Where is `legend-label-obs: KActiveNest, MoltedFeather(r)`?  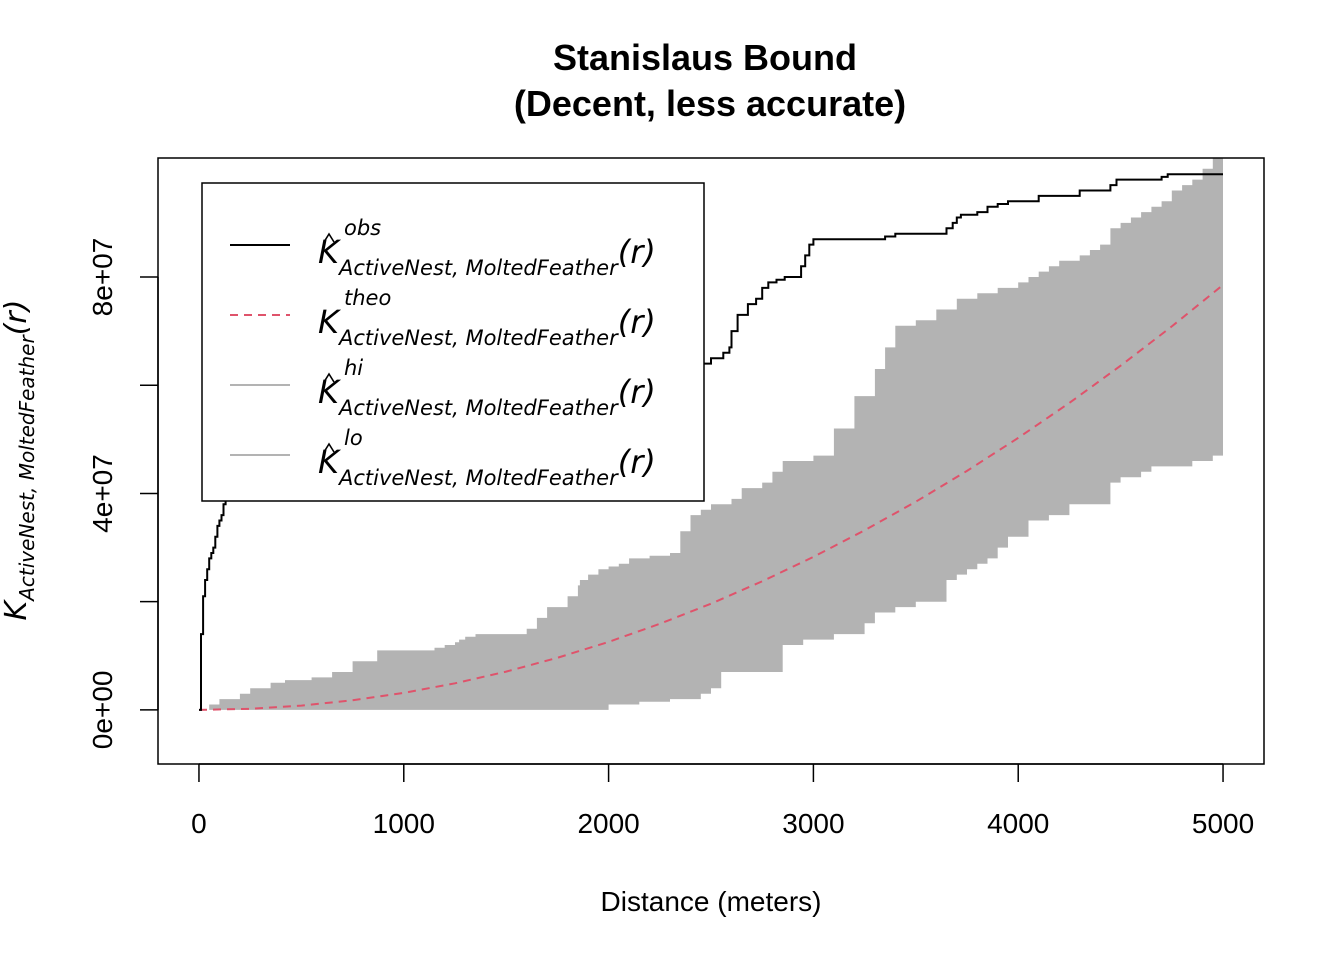 legend-label-obs: KActiveNest, MoltedFeather(r) is located at coordinates (487, 256).